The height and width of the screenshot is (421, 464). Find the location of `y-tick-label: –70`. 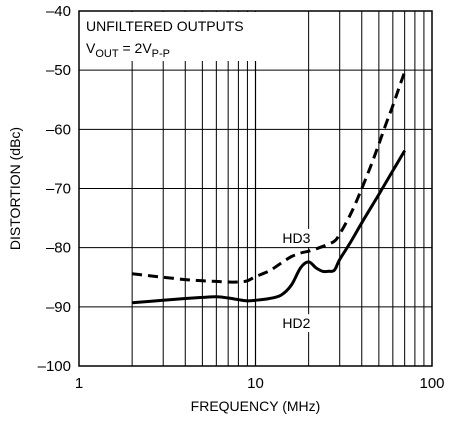

y-tick-label: –70 is located at coordinates (58, 189).